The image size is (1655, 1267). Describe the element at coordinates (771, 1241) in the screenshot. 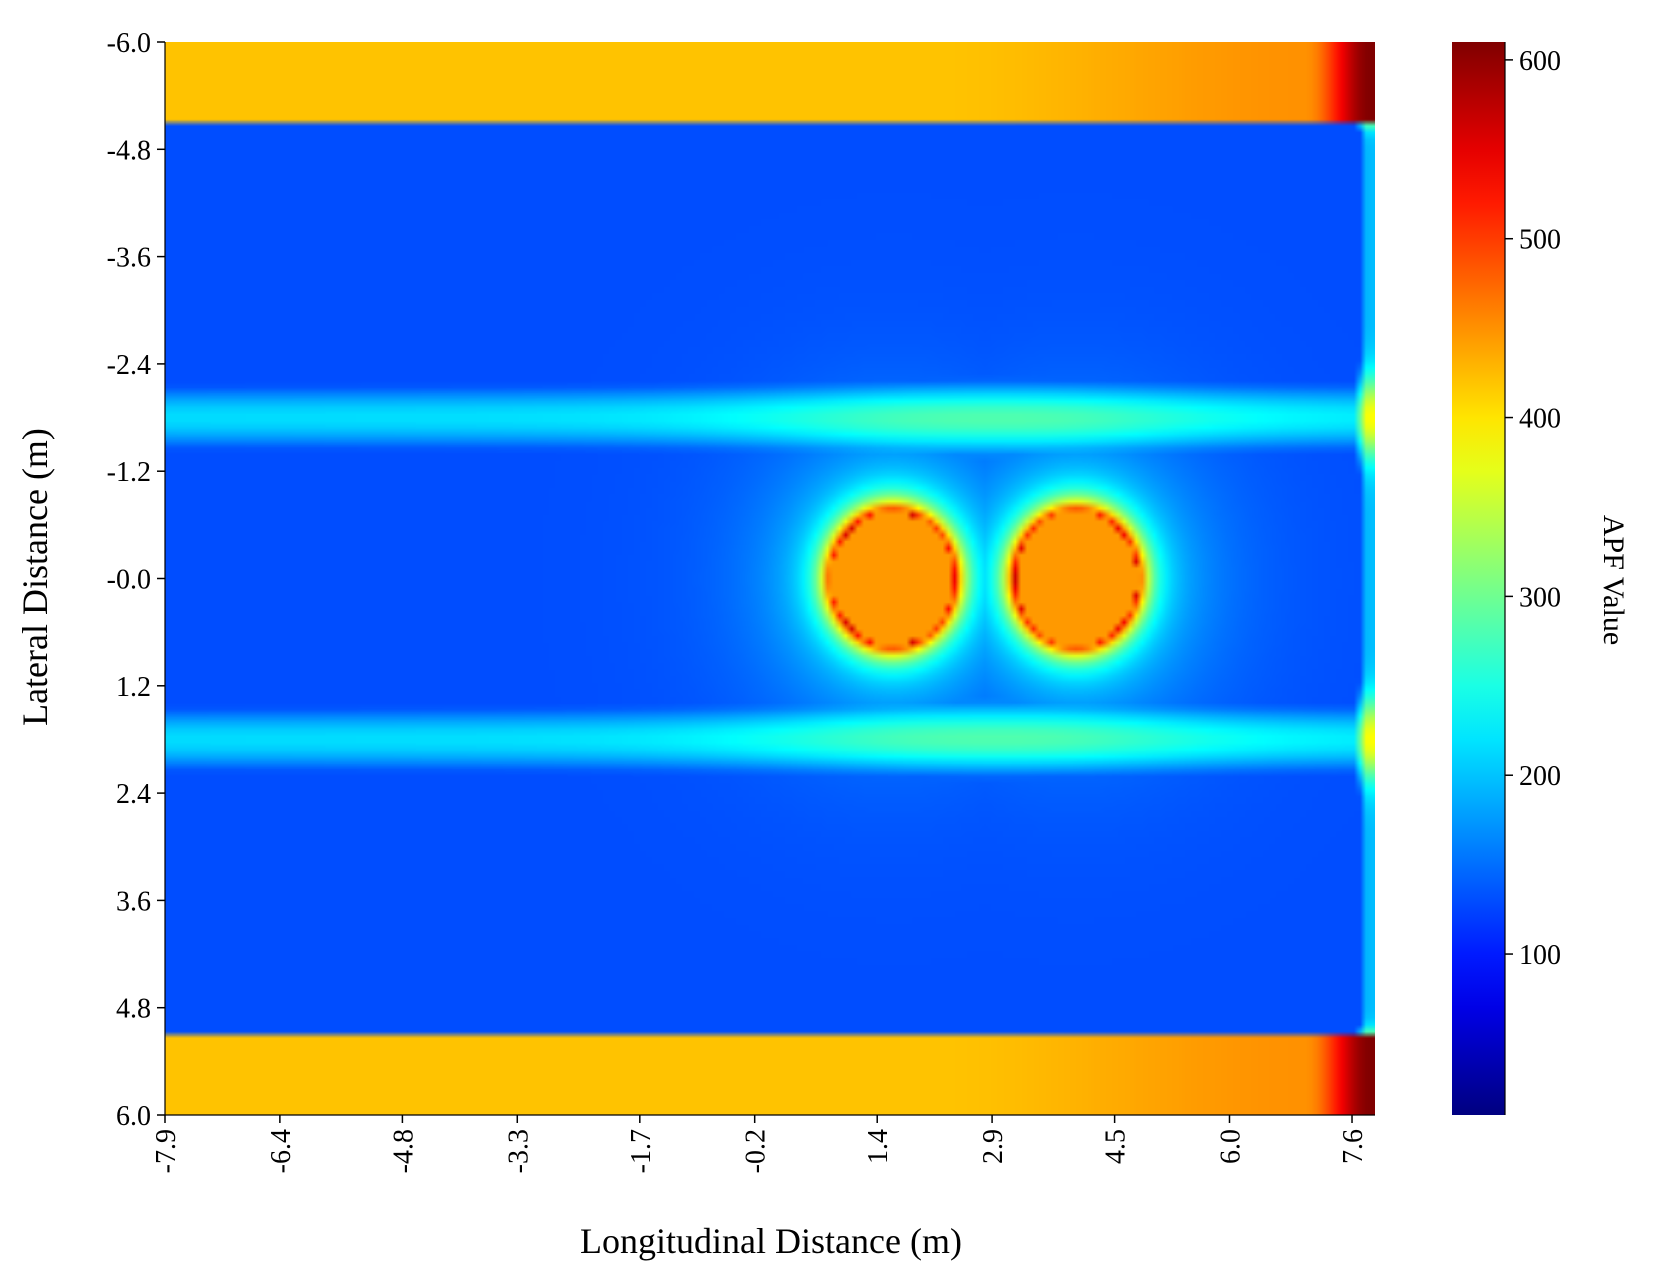

I see `x-axis-title: Longitudinal Distance (m)` at that location.